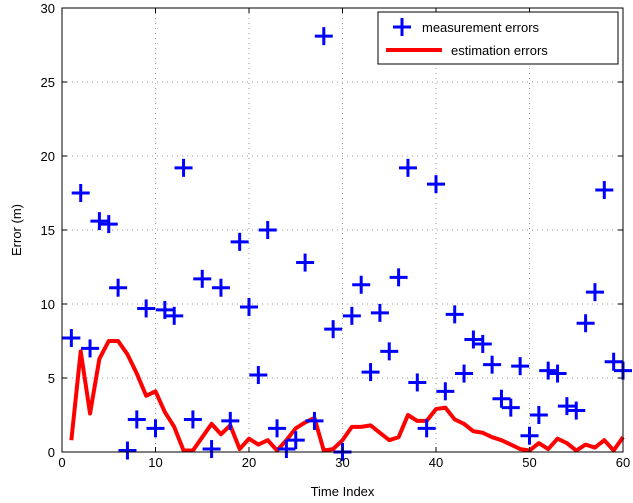 The height and width of the screenshot is (503, 633). I want to click on y-tick-label: 5, so click(51, 378).